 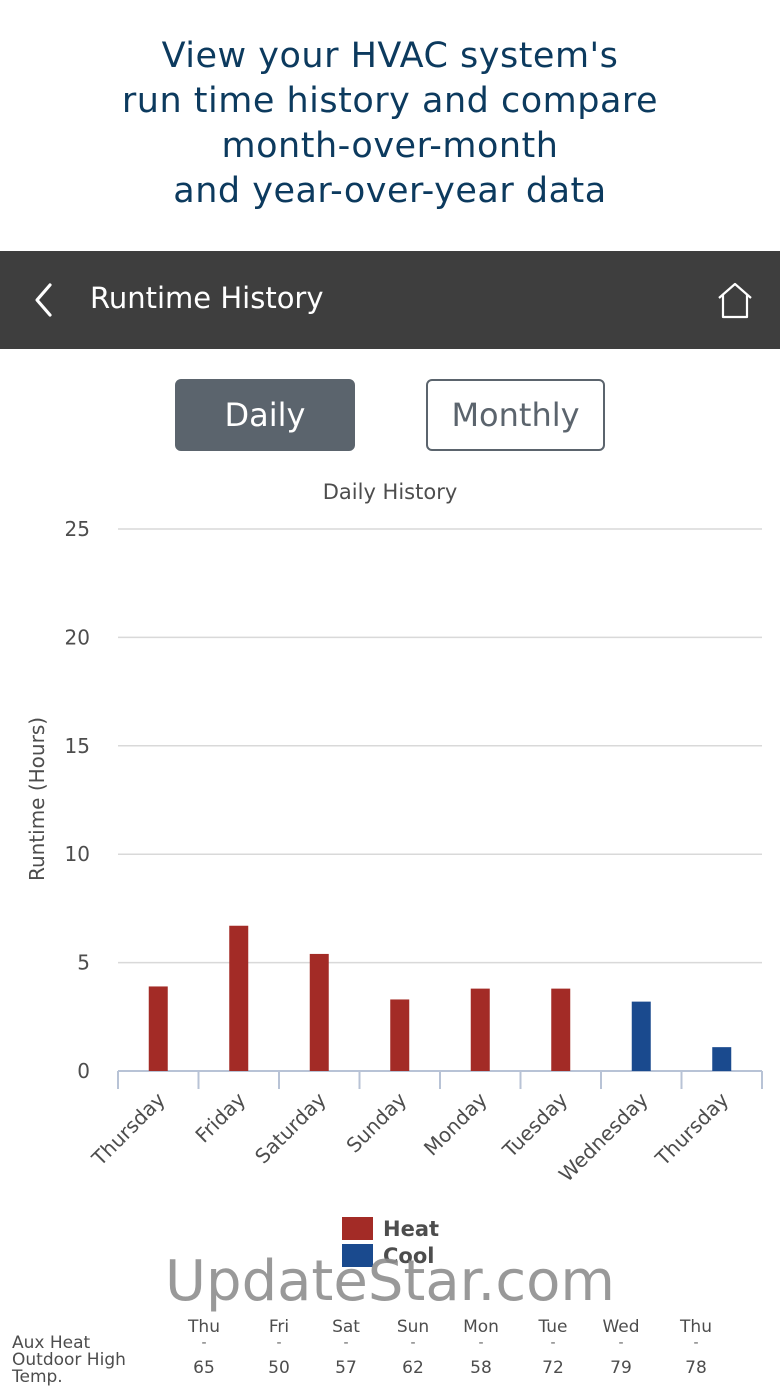 What do you see at coordinates (204, 1368) in the screenshot?
I see `outdoor-high-cell: 65` at bounding box center [204, 1368].